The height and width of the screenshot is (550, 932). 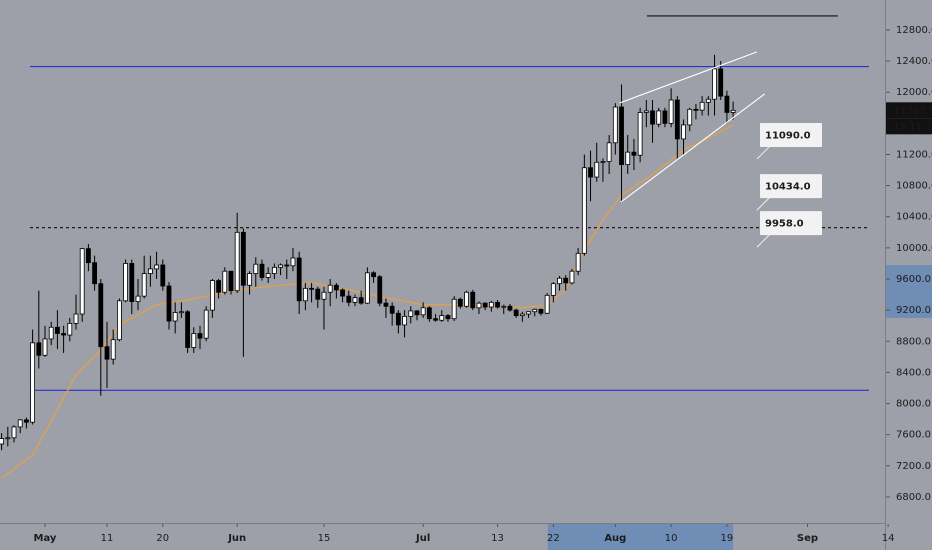 What do you see at coordinates (913, 279) in the screenshot?
I see `y-tick-label: 9600.0` at bounding box center [913, 279].